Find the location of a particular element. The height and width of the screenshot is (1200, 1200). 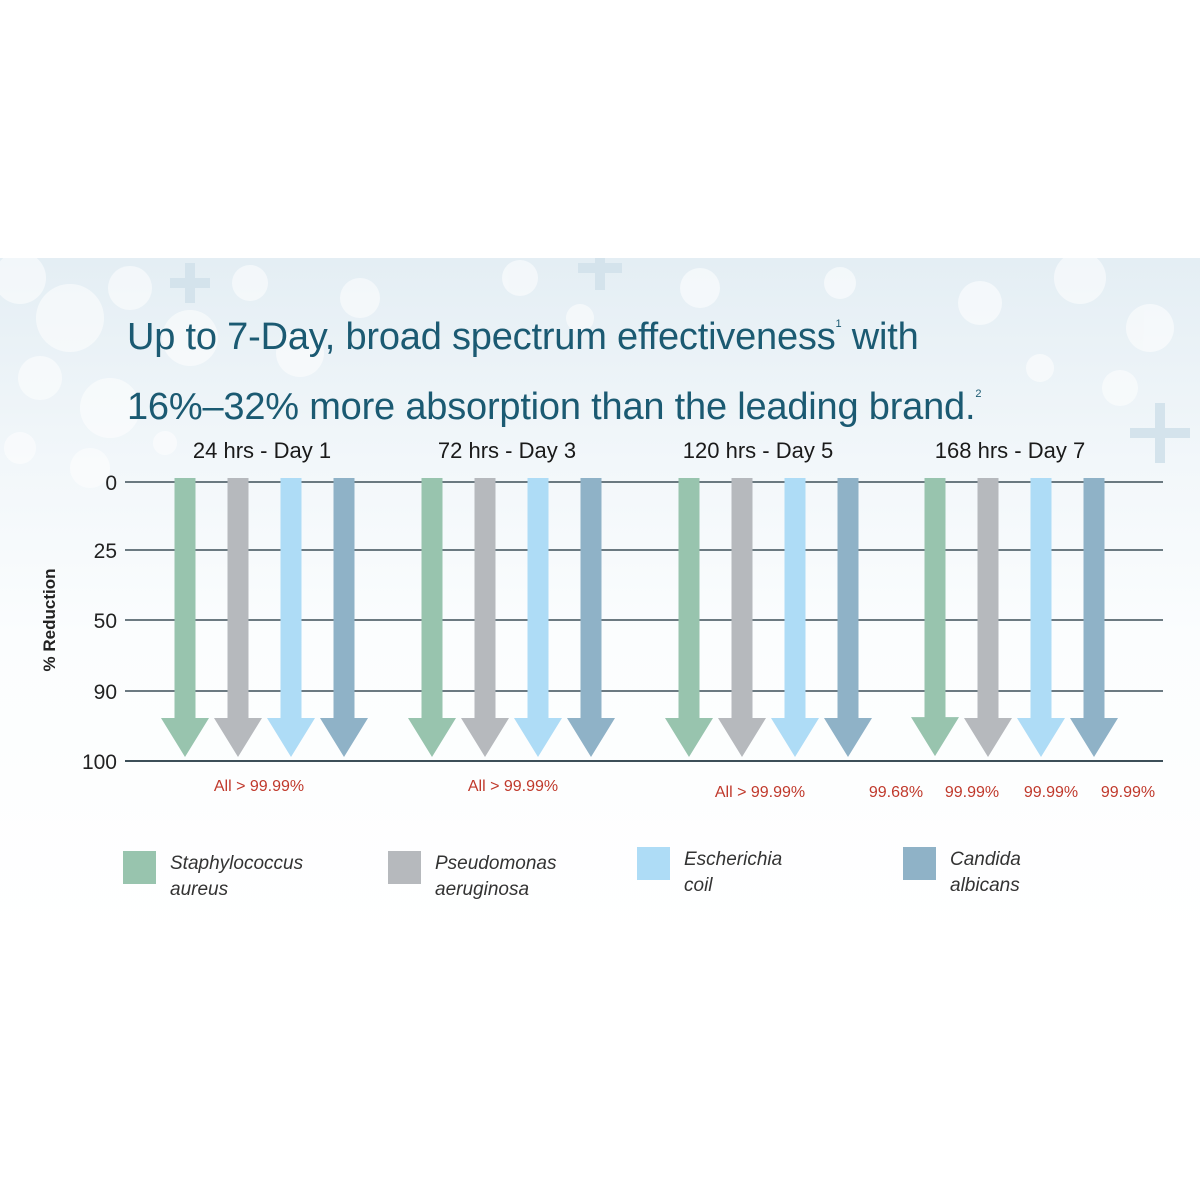

group-header-3: 120 hrs - Day 5 is located at coordinates (758, 450).